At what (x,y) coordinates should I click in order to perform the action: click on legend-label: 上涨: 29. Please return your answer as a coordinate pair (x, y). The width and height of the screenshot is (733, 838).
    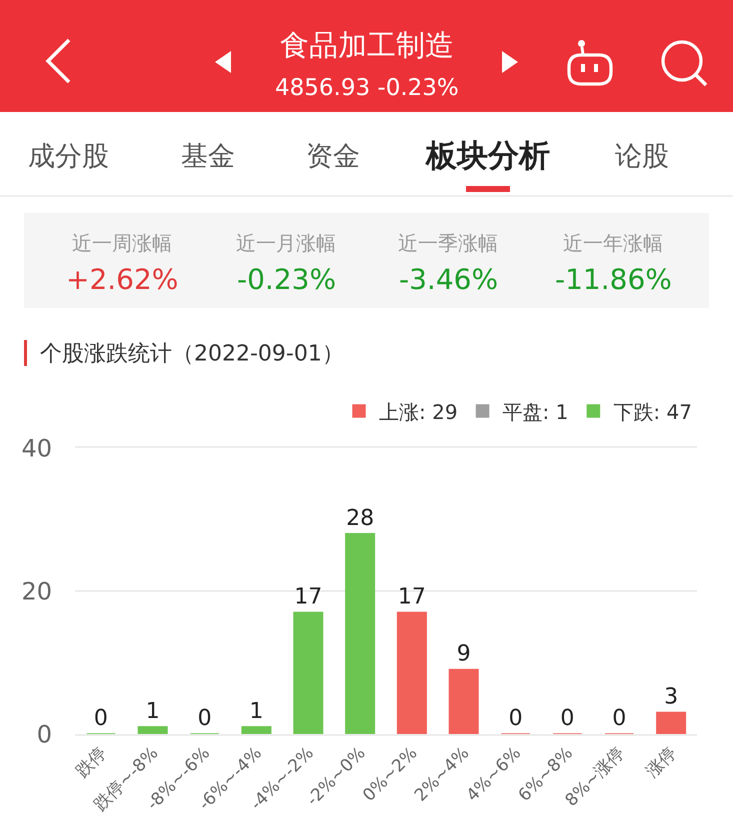
    Looking at the image, I should click on (418, 412).